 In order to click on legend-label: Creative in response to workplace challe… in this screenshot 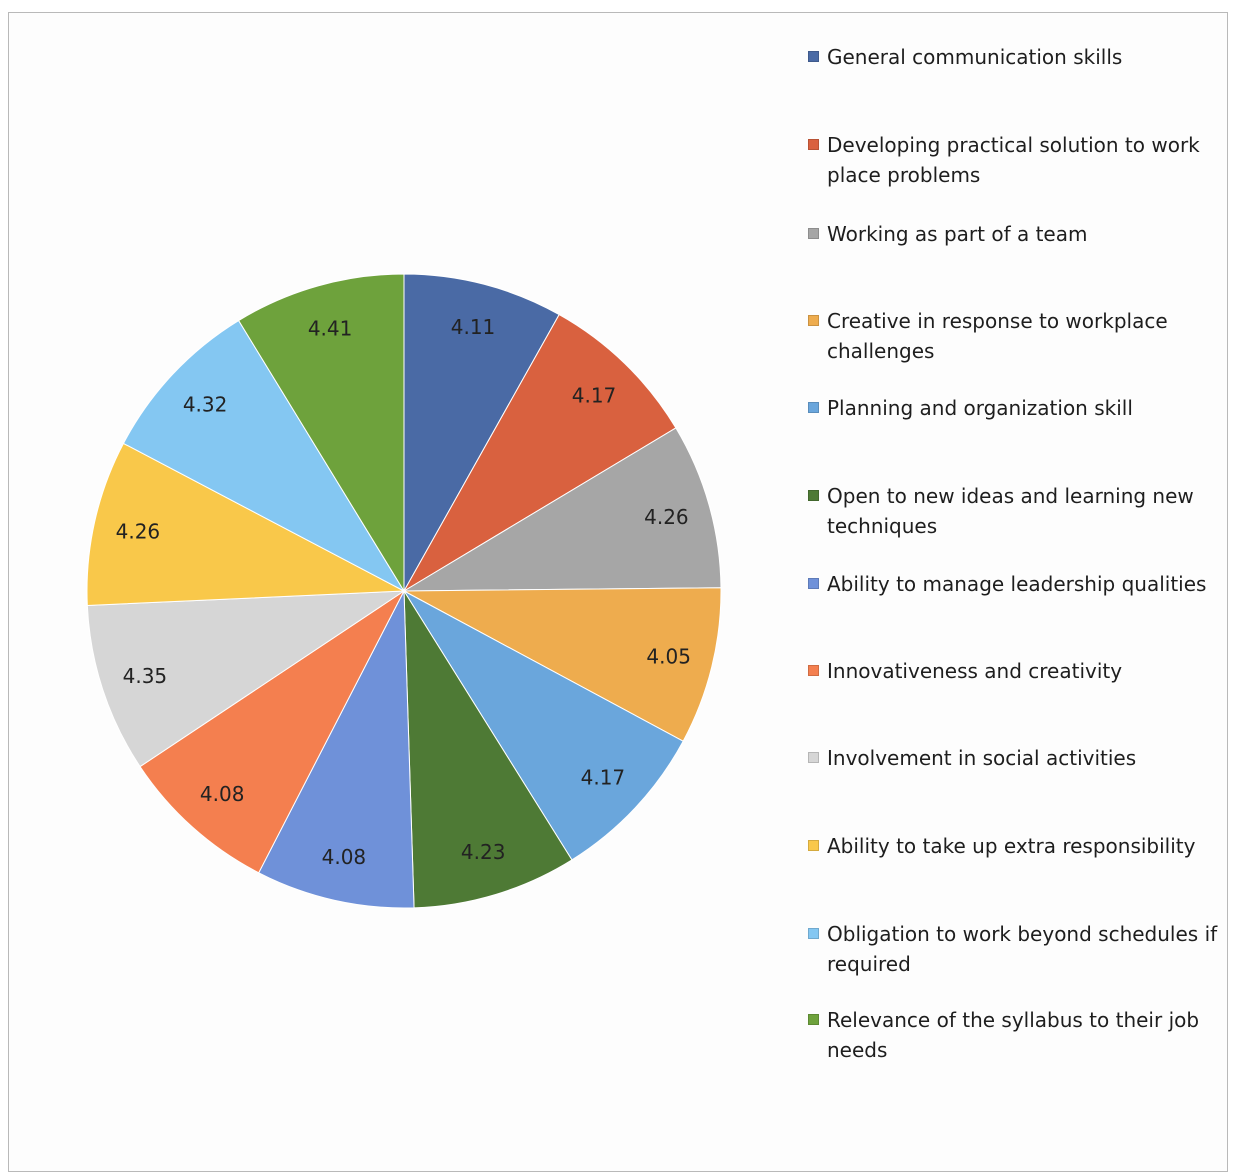, I will do `click(997, 336)`.